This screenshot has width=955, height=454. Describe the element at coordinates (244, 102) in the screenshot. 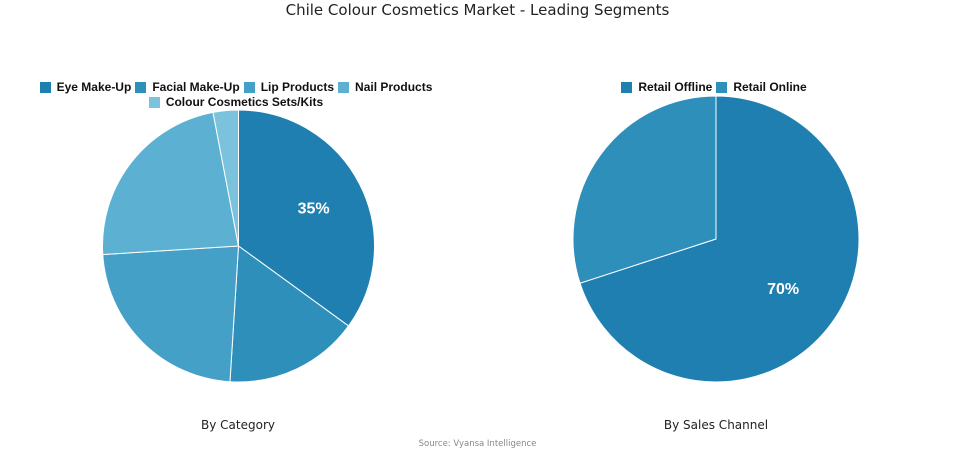

I see `legend-label: Colour Cosmetics Sets/Kits` at that location.